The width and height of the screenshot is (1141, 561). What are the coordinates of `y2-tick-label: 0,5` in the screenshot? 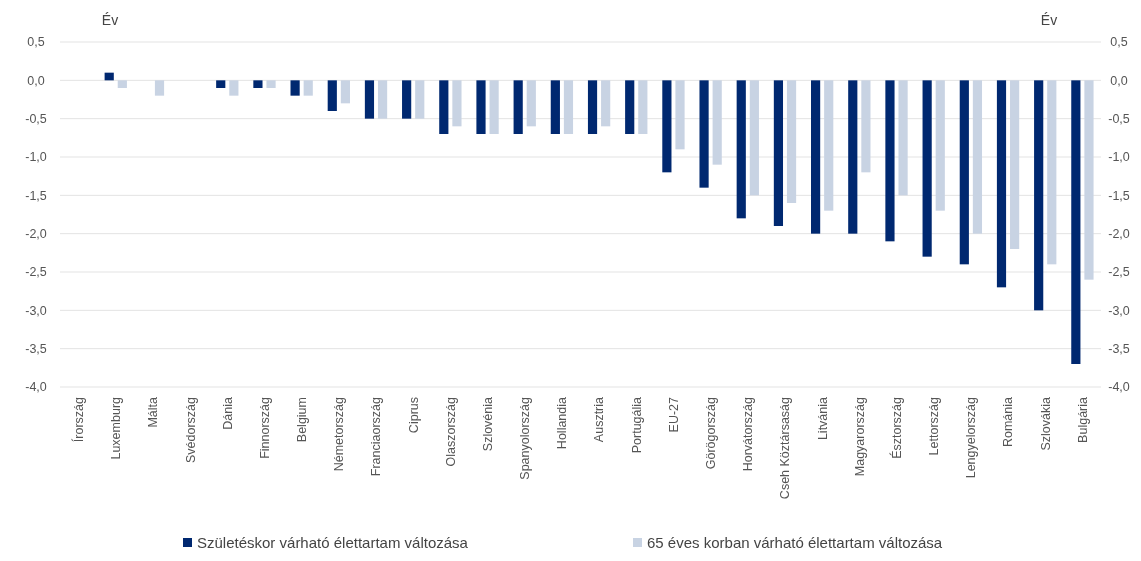 It's located at (1119, 42).